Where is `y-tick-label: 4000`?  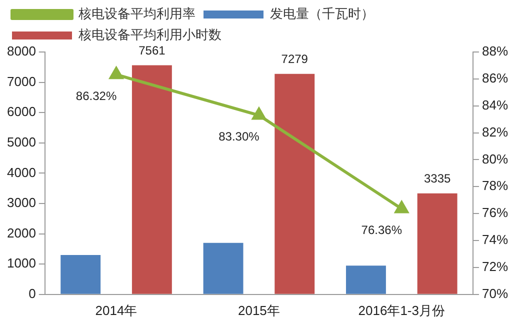
y-tick-label: 4000 is located at coordinates (21, 172).